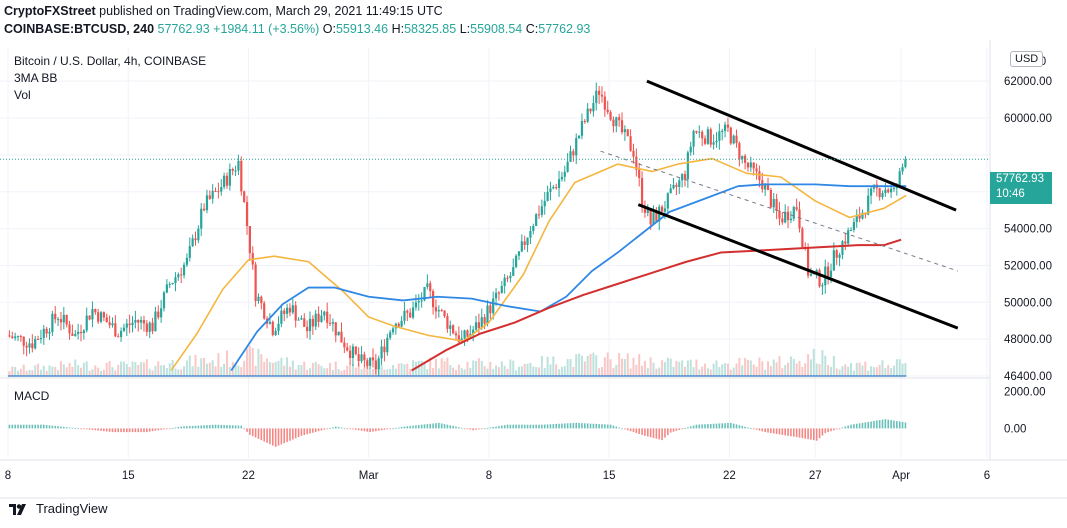 Image resolution: width=1067 pixels, height=528 pixels. Describe the element at coordinates (32, 396) in the screenshot. I see `macd-label: MACD` at that location.